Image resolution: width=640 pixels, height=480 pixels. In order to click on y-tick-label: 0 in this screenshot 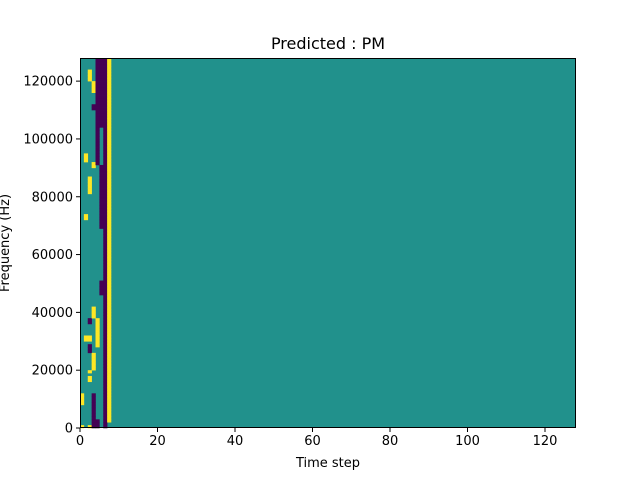, I will do `click(69, 429)`.